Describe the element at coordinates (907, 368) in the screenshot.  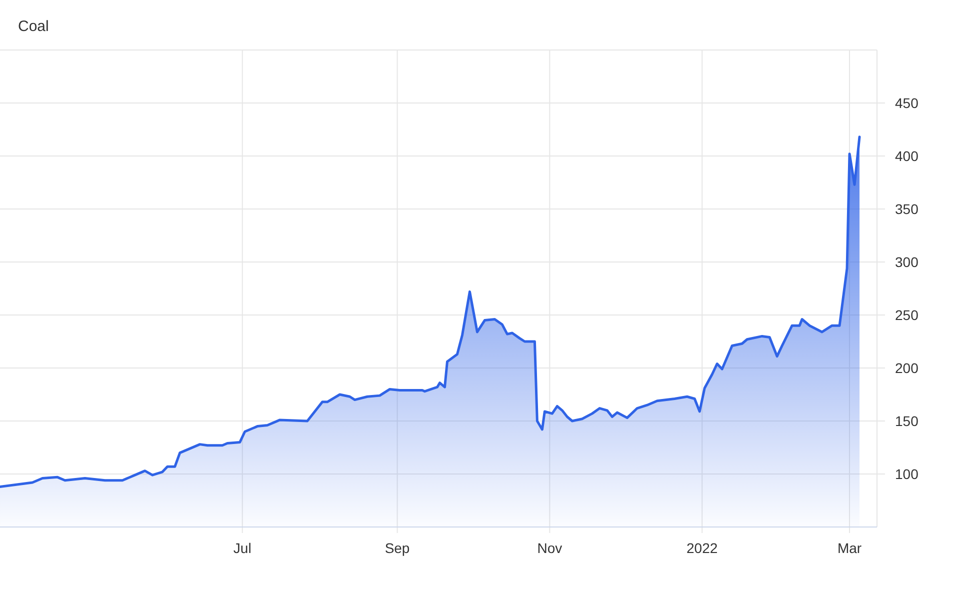
I see `y-tick-label: 200` at that location.